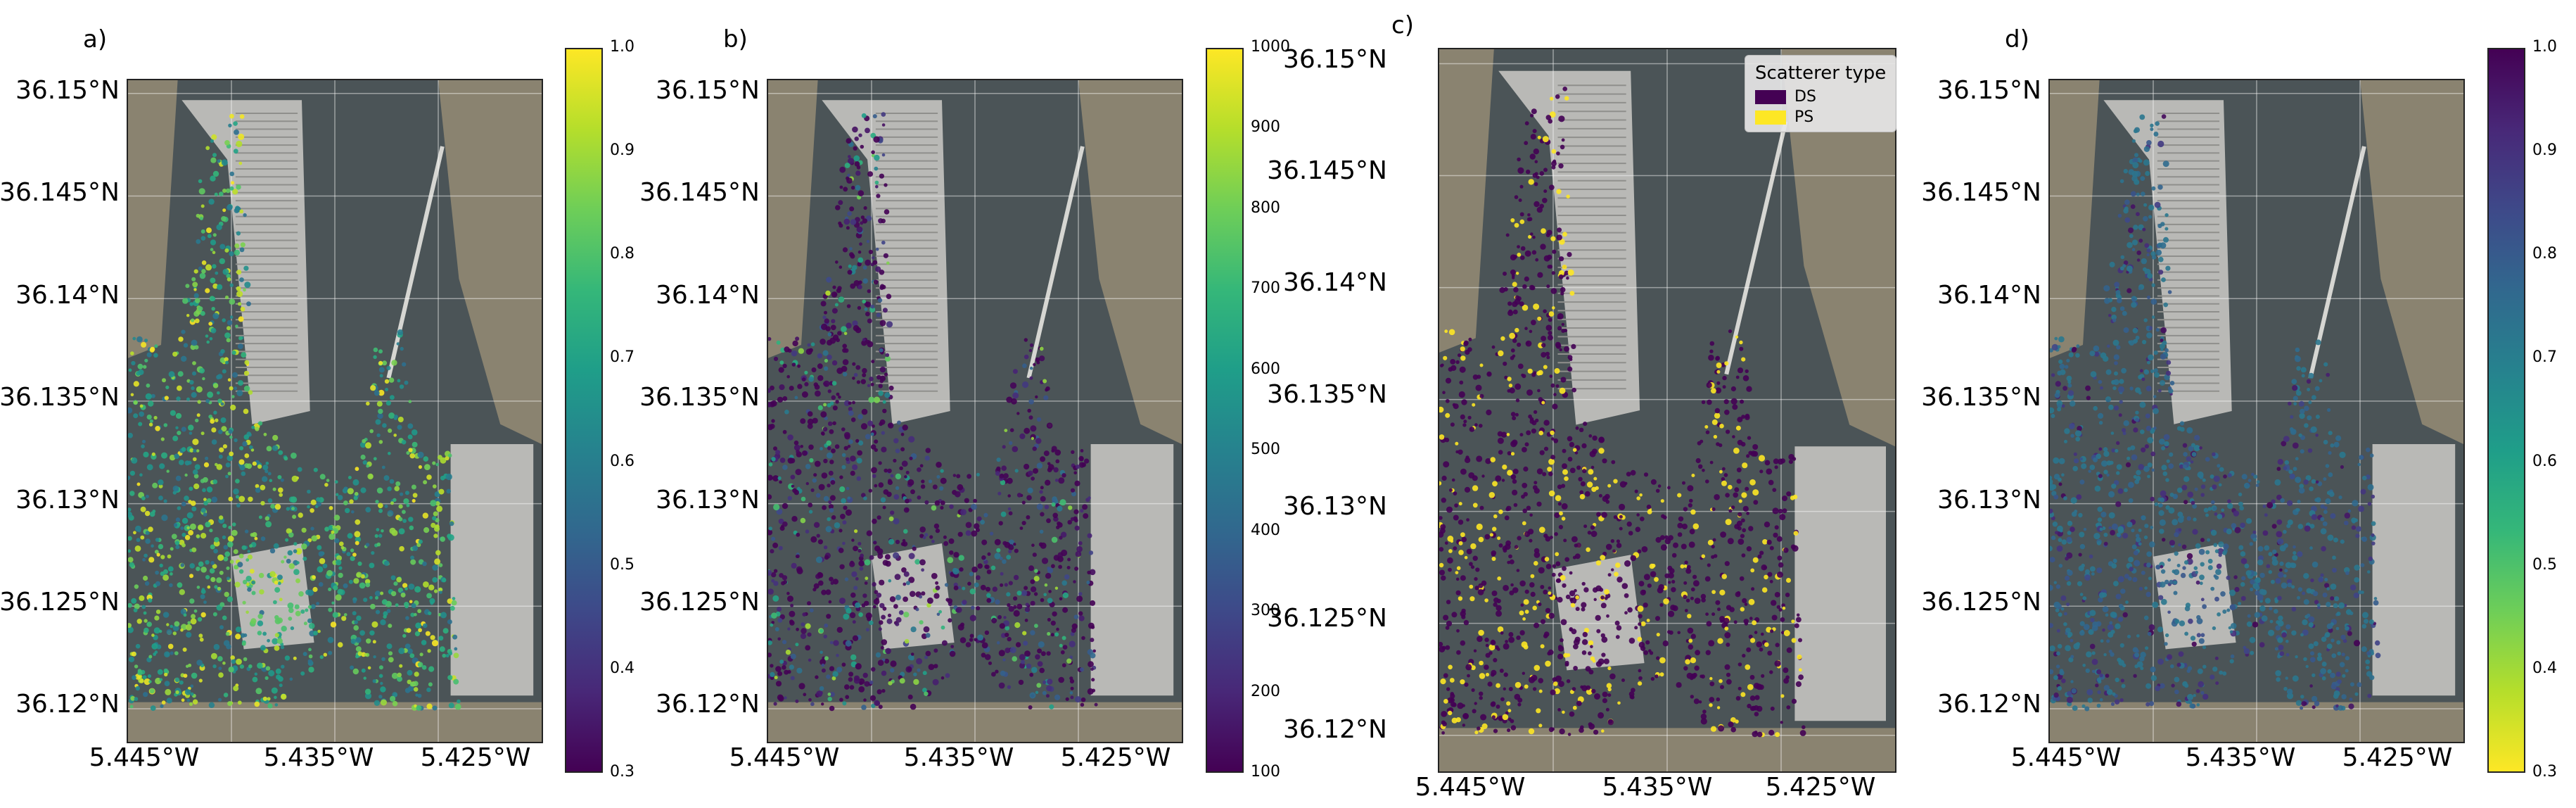 This screenshot has height=808, width=2576. I want to click on map-panel-b, so click(975, 411).